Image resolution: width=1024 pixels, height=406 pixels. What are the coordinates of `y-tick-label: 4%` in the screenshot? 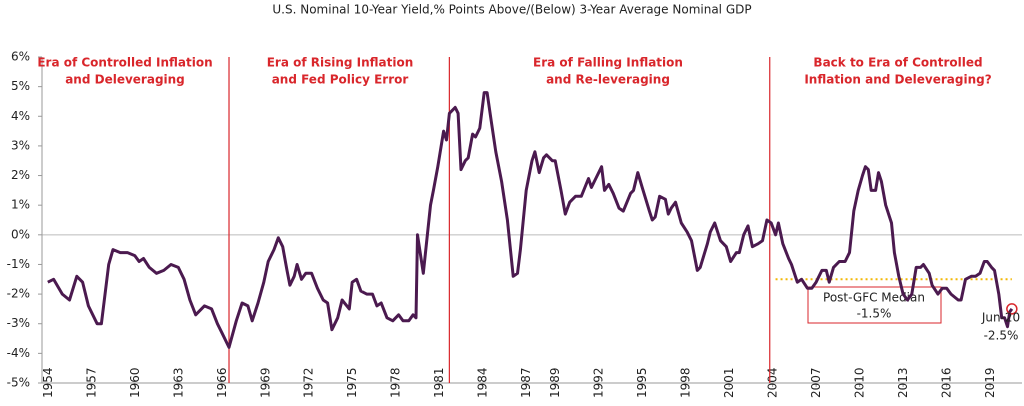 It's located at (20, 116).